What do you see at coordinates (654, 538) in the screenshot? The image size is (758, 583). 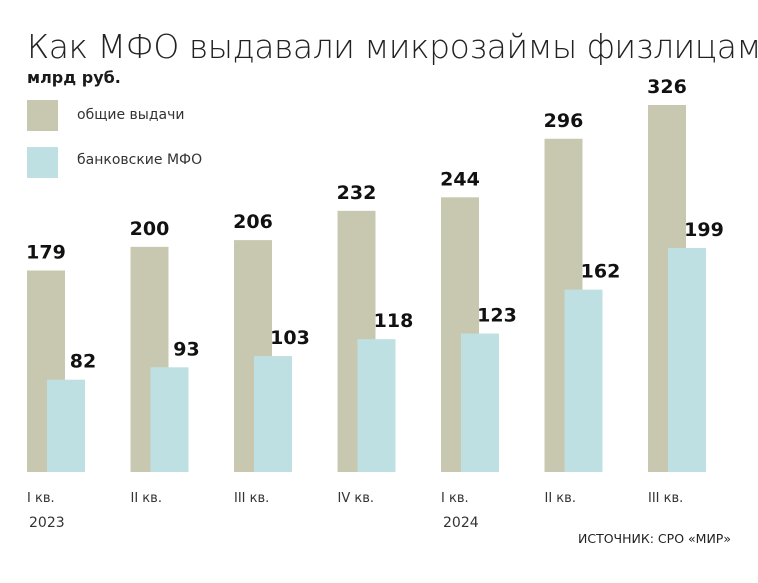 I see `source-note: ИСТОЧНИК: СРО «МИР»` at bounding box center [654, 538].